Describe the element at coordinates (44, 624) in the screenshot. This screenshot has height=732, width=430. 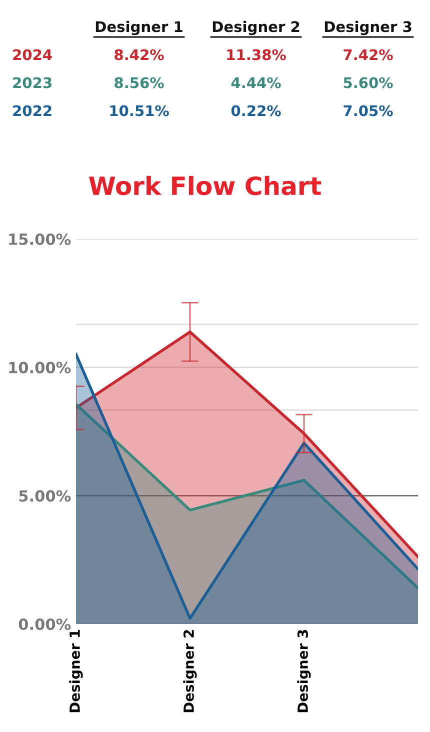
I see `y-tick-label: 0.00%` at that location.